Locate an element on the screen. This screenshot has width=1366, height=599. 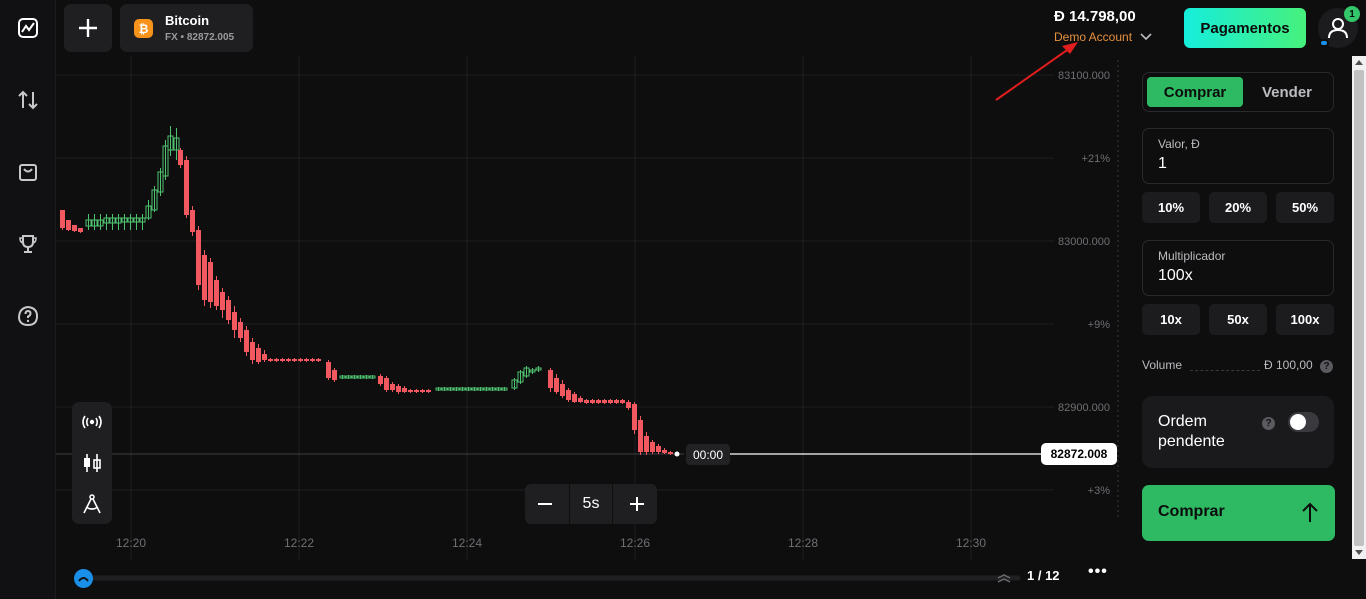
amount-chip-50: 50% is located at coordinates (1305, 207).